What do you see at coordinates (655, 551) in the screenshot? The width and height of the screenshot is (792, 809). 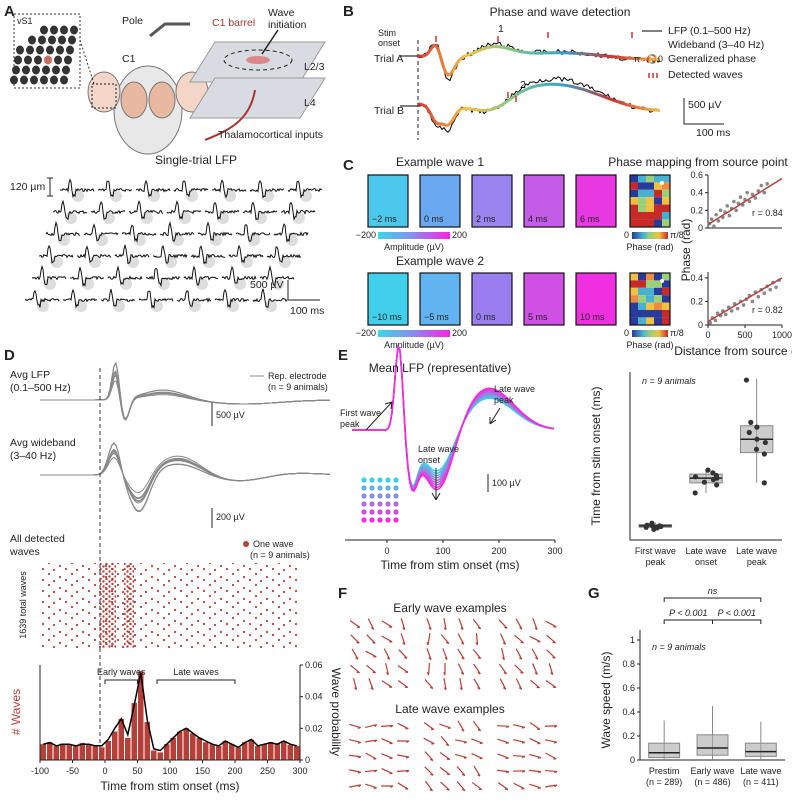 I see `x-tick-label: First wave` at bounding box center [655, 551].